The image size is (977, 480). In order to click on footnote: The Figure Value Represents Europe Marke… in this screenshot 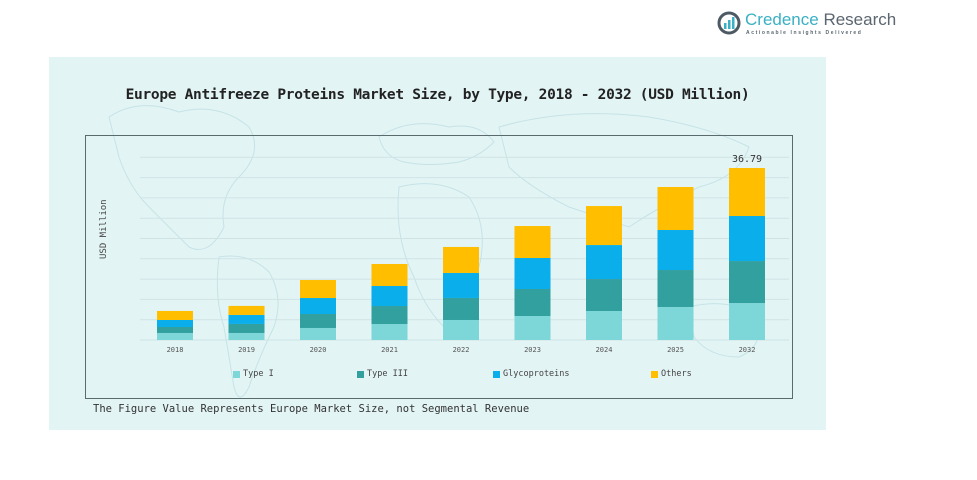, I will do `click(311, 409)`.